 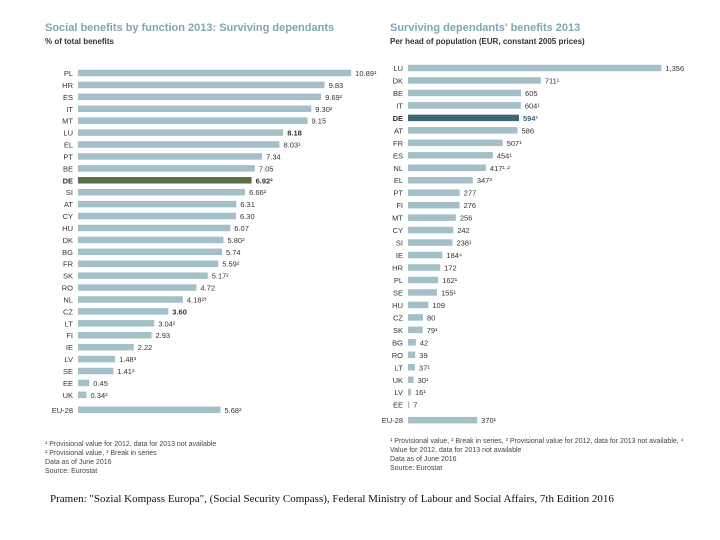 What do you see at coordinates (434, 192) in the screenshot?
I see `right-bar-pt` at bounding box center [434, 192].